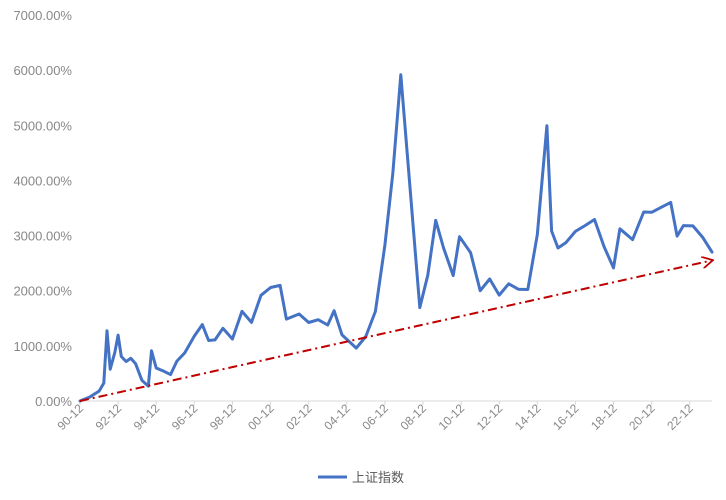 Image resolution: width=726 pixels, height=500 pixels. Describe the element at coordinates (42, 125) in the screenshot. I see `y-tick-label: 5000.00%` at that location.